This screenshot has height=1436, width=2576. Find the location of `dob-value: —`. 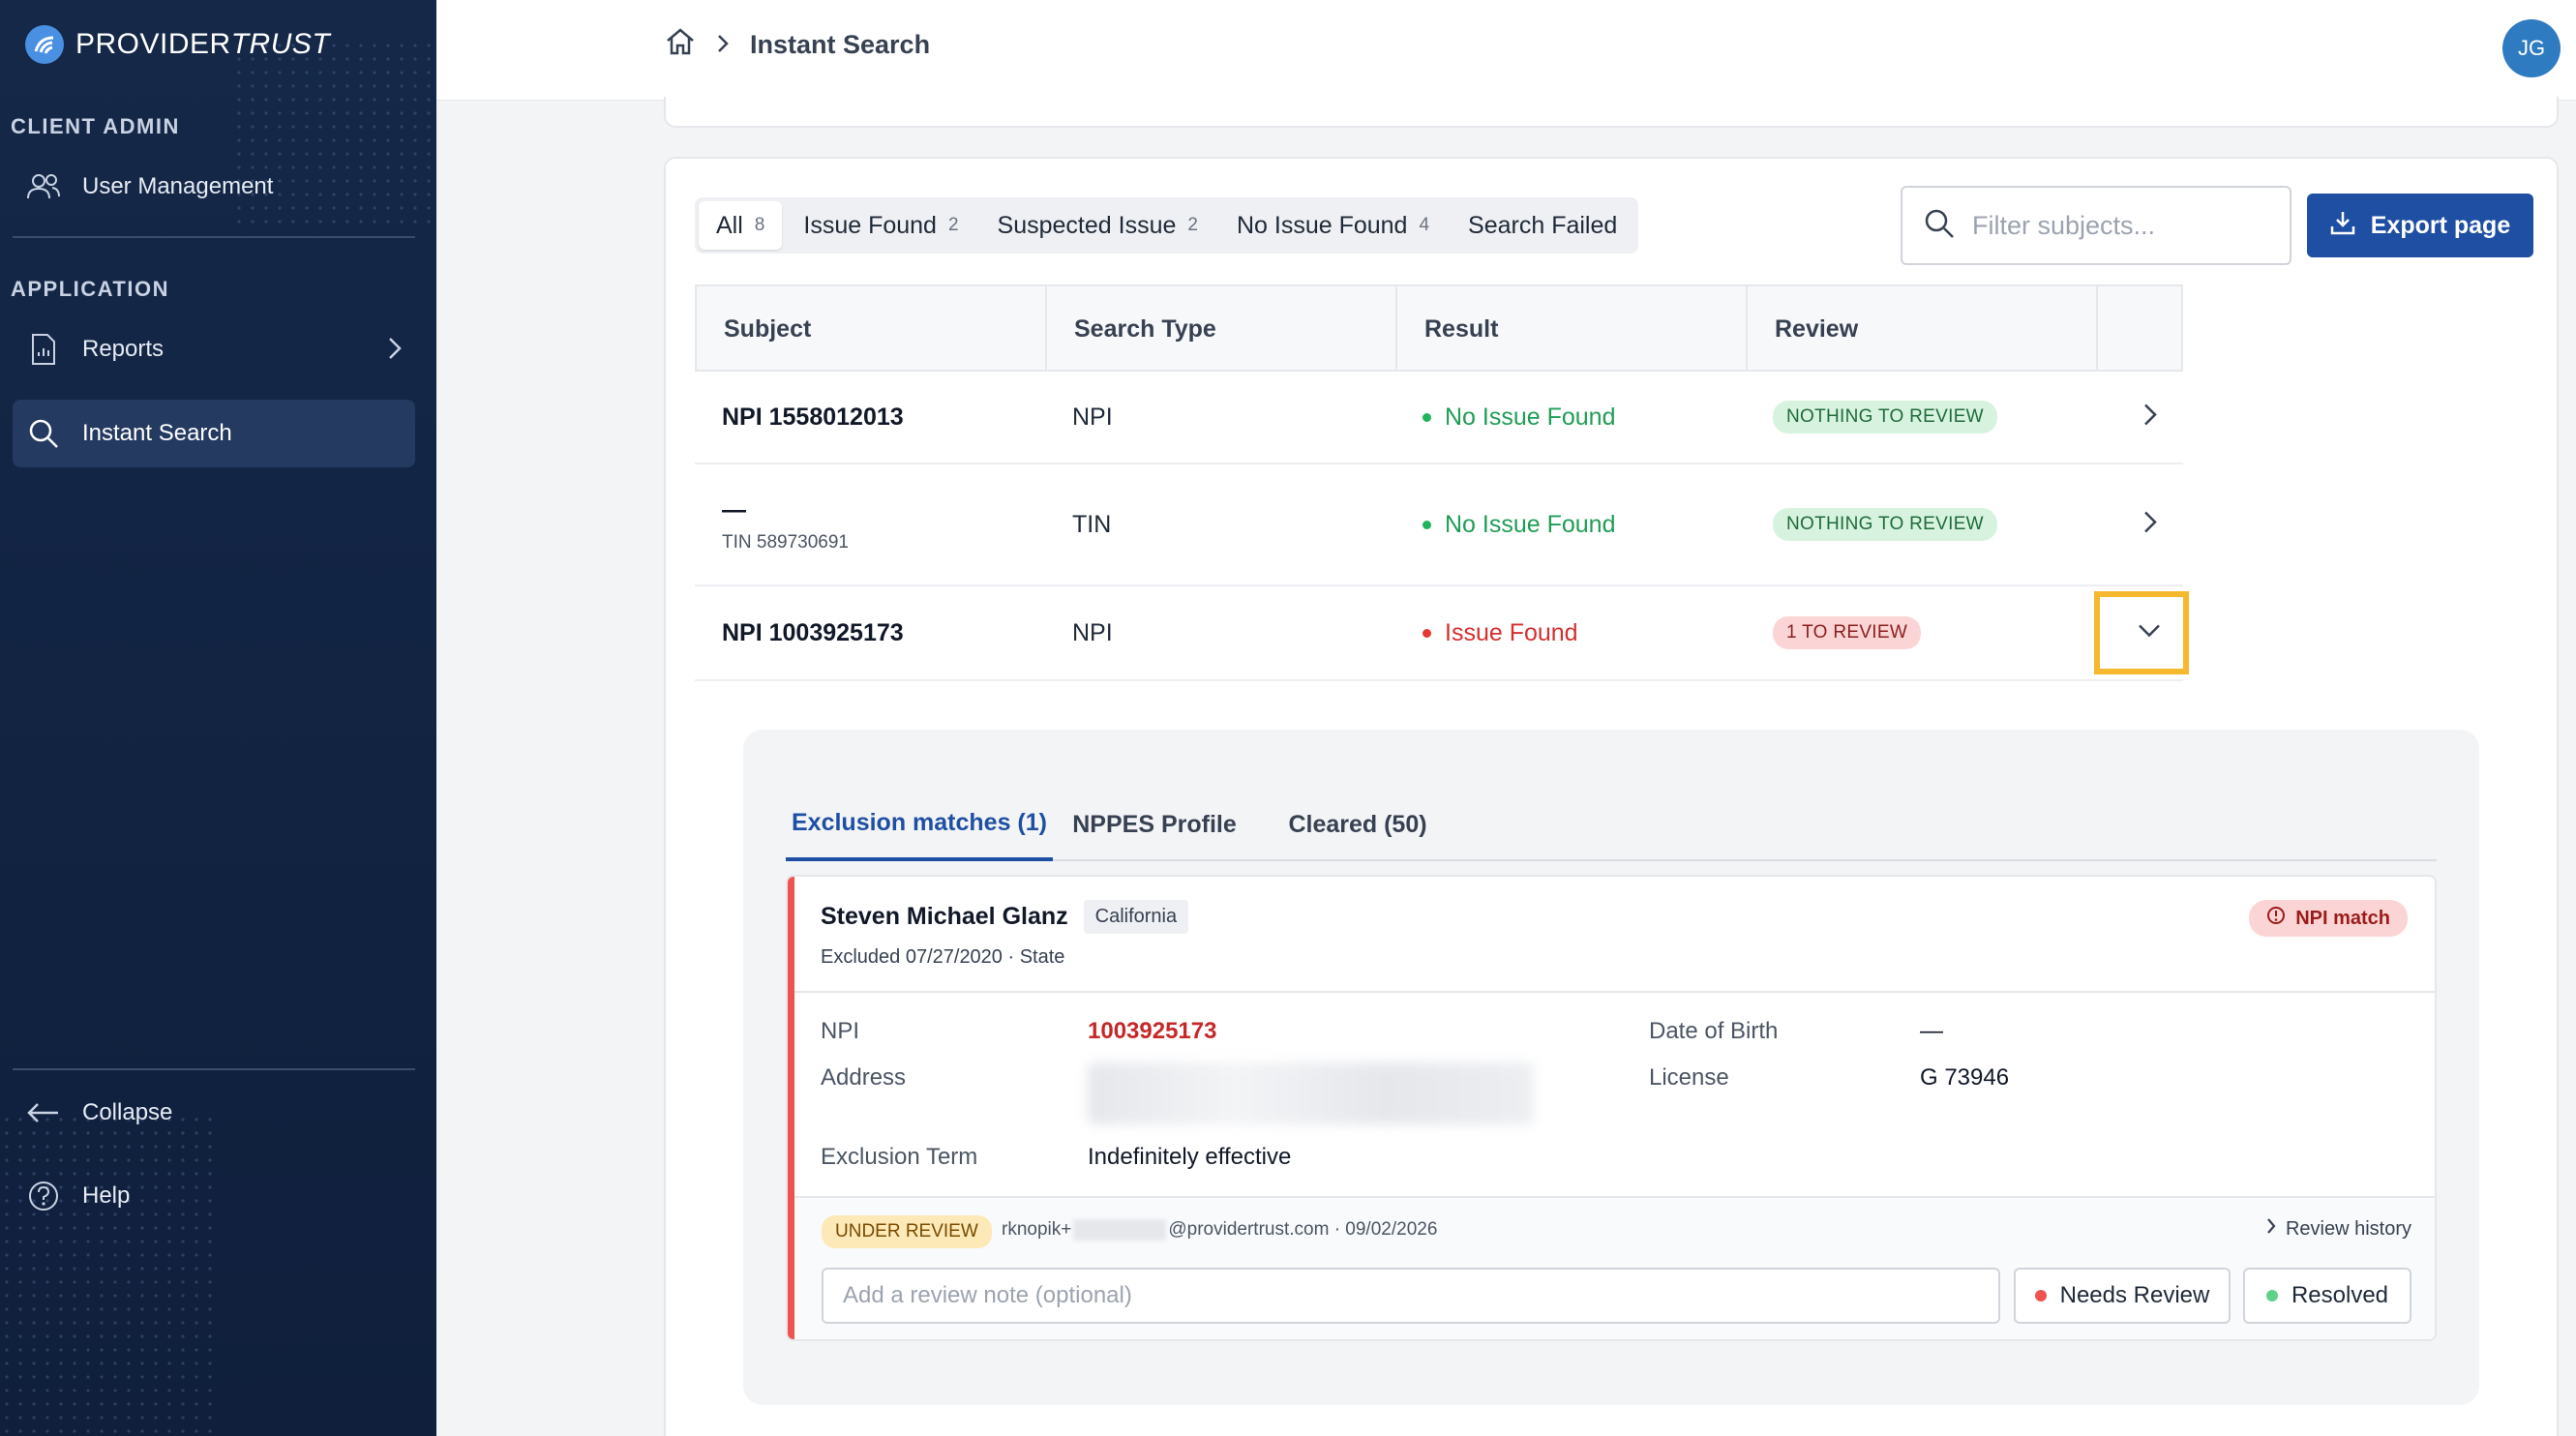

dob-value: — is located at coordinates (1931, 1031).